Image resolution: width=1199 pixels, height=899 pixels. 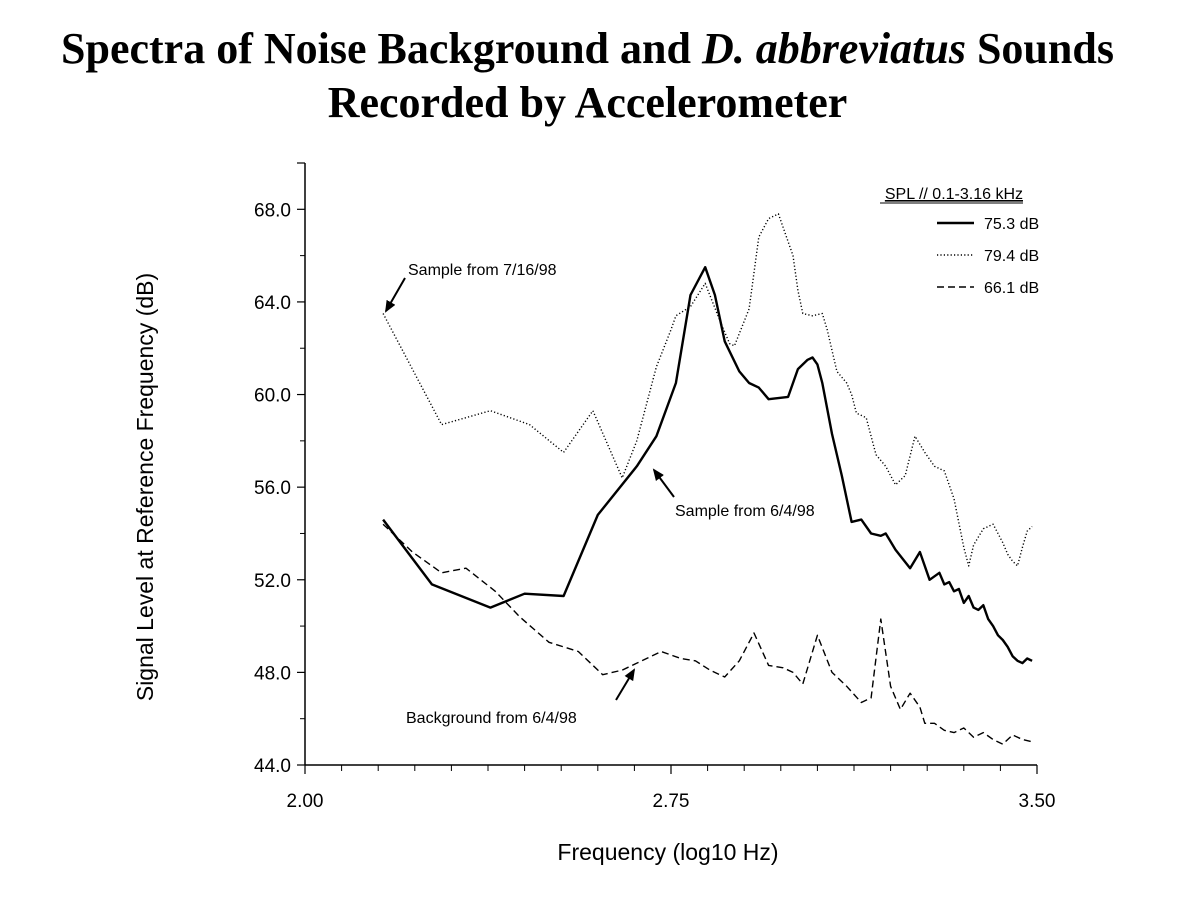 What do you see at coordinates (1011, 288) in the screenshot?
I see `legend-label: 66.1 dB` at bounding box center [1011, 288].